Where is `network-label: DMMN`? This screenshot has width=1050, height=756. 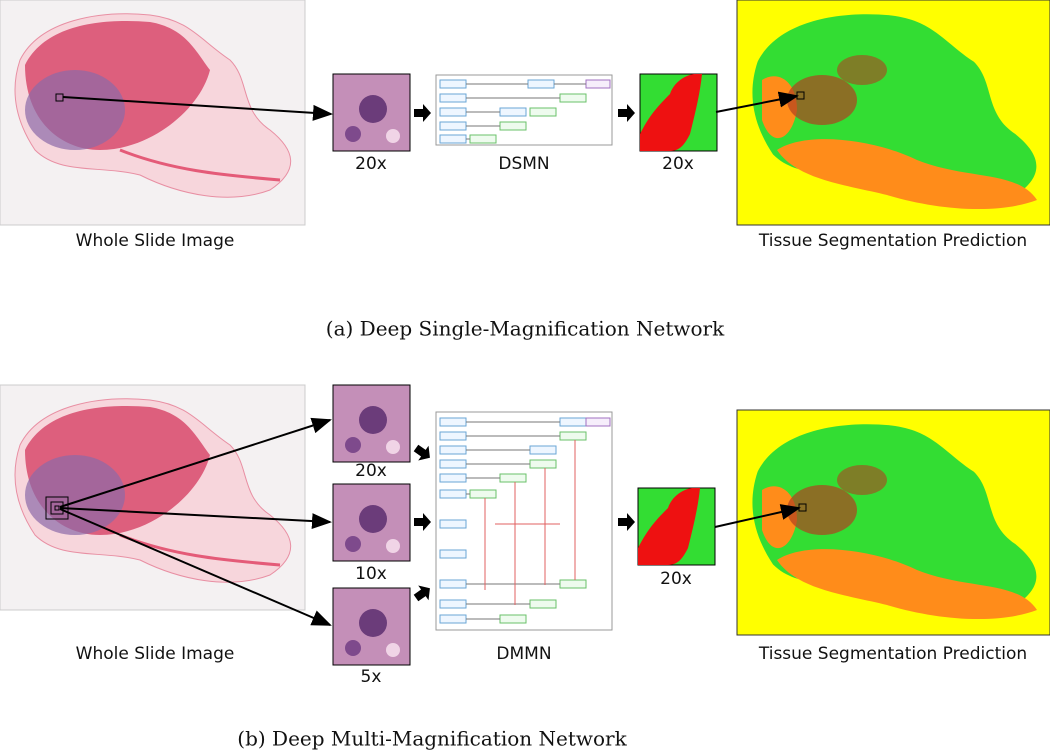
network-label: DMMN is located at coordinates (523, 654).